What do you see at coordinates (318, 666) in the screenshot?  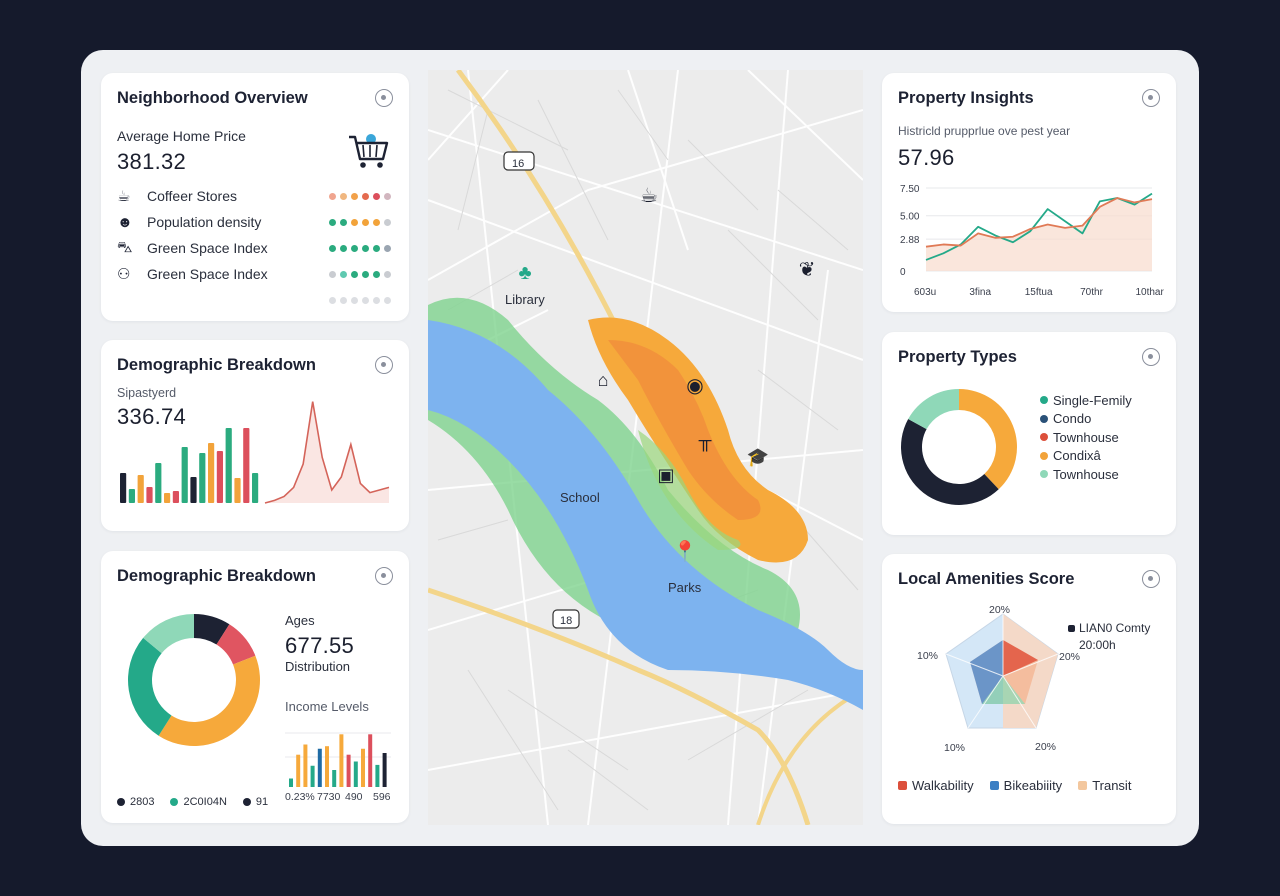 I see `distribution-label: Distribution` at bounding box center [318, 666].